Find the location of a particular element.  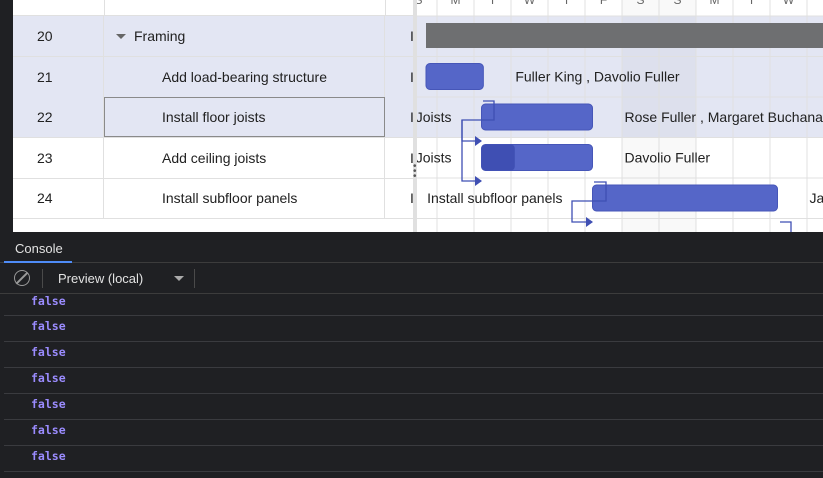

table-row: 22 Install floor joists I is located at coordinates (213, 117).